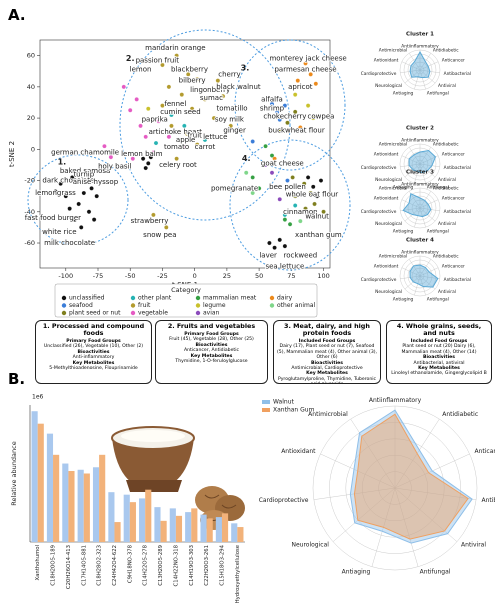 Image resolution: width=495 pixels, height=607 pixels. What do you see at coordinates (317, 216) in the screenshot?
I see `food-label: walnut` at bounding box center [317, 216].